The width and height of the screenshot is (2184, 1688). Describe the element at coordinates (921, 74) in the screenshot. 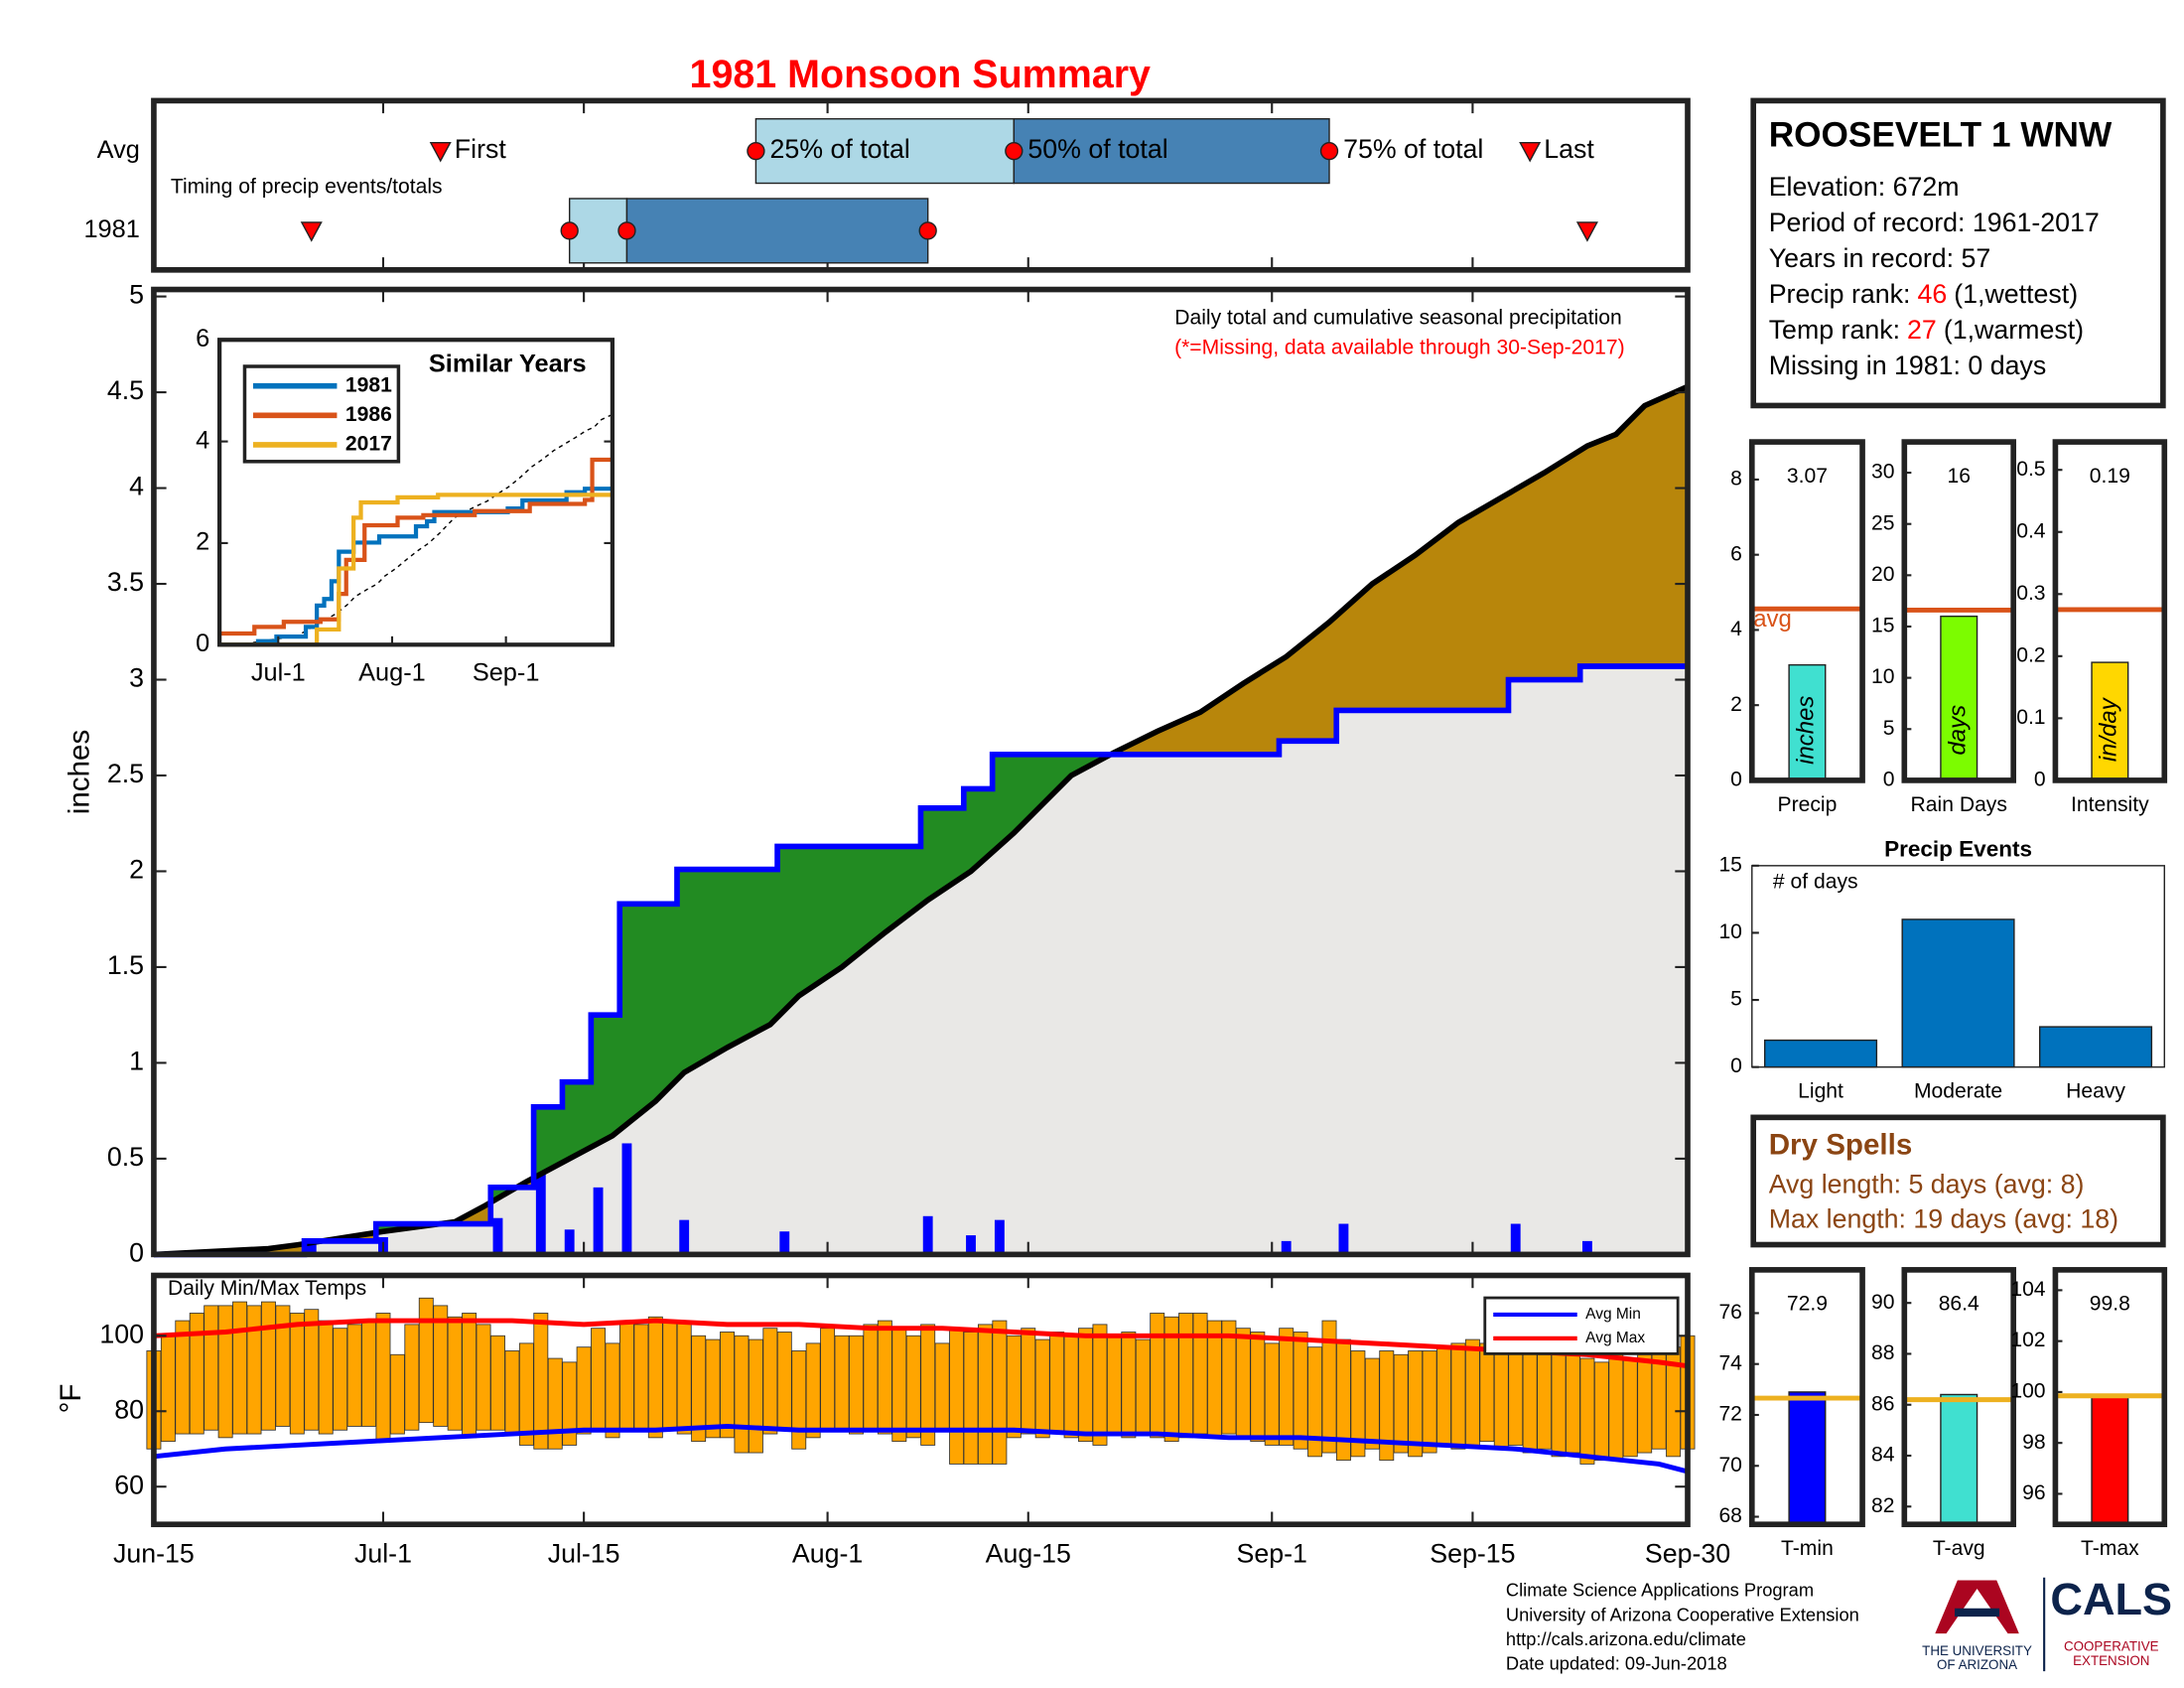

I see `page-title: 1981 Monsoon Summary` at that location.